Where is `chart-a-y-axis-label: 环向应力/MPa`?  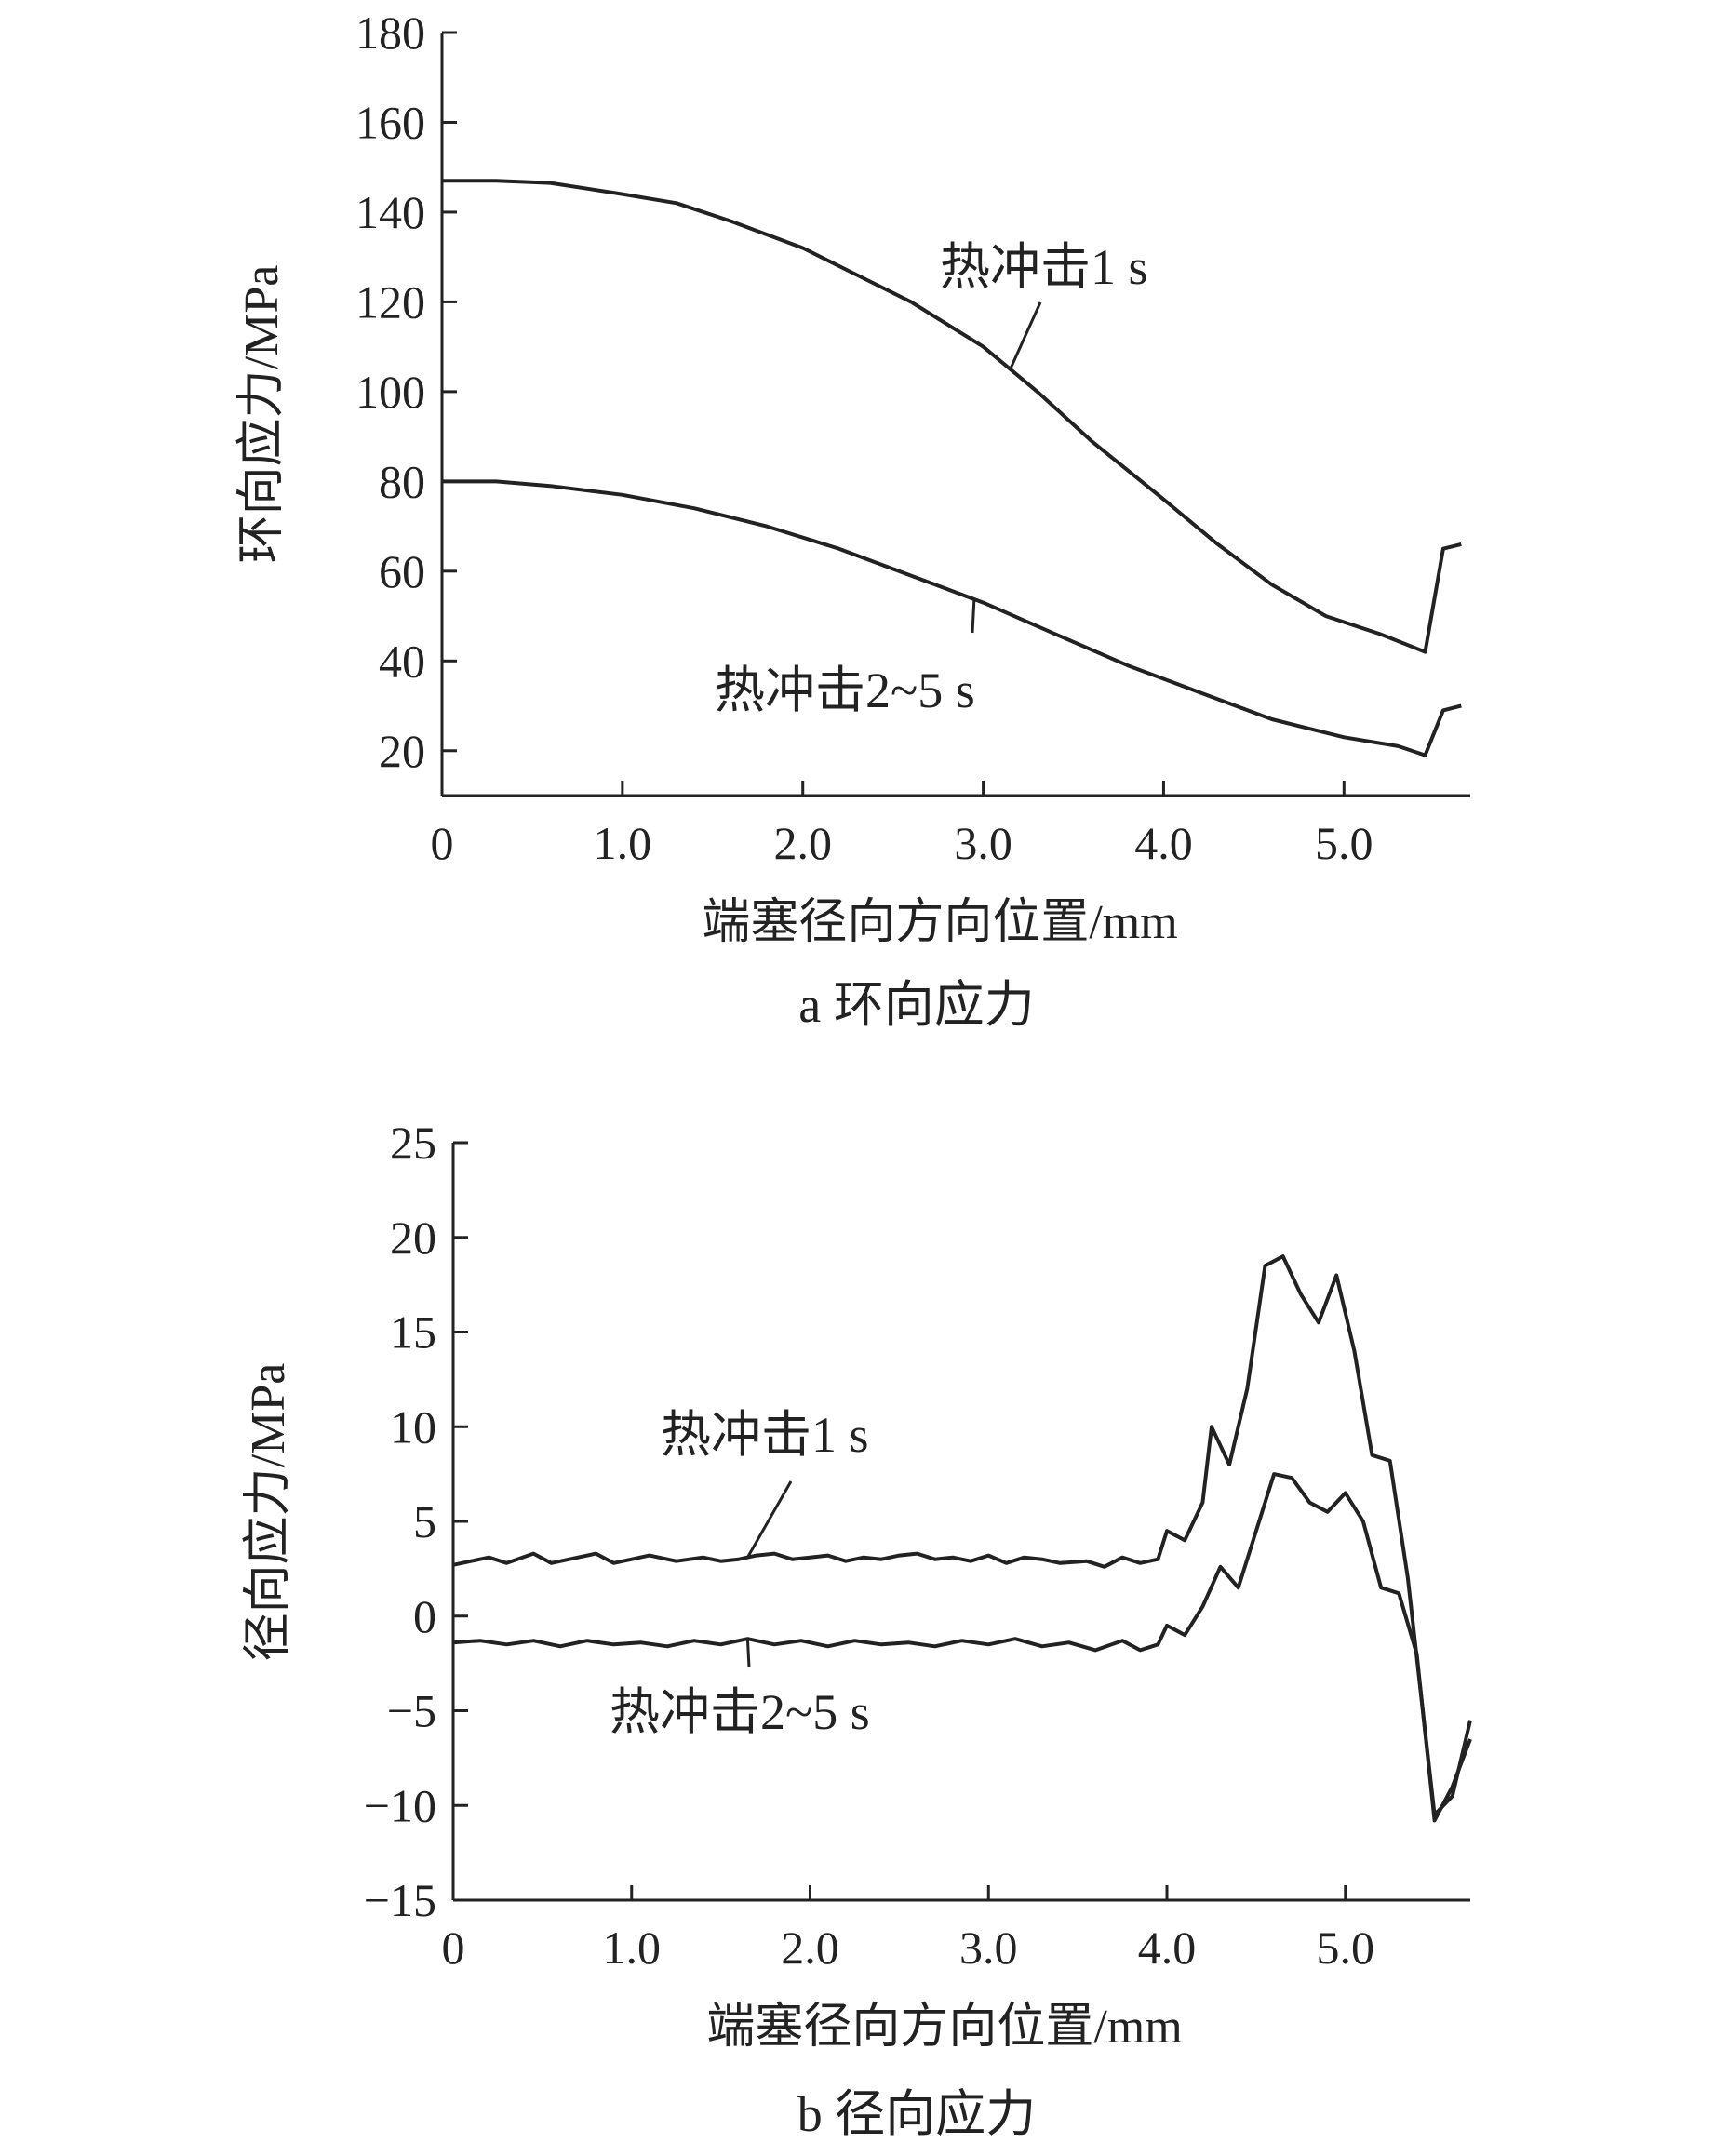
chart-a-y-axis-label: 环向应力/MPa is located at coordinates (261, 414).